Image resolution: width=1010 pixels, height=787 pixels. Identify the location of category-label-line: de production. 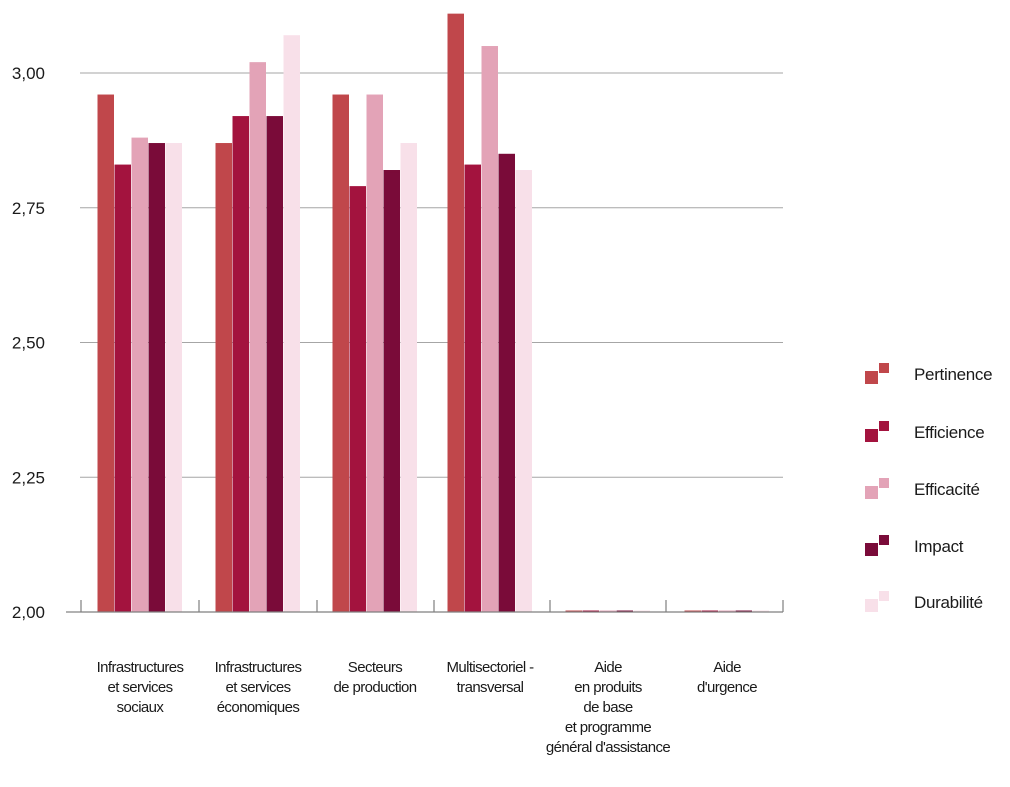
(374, 687).